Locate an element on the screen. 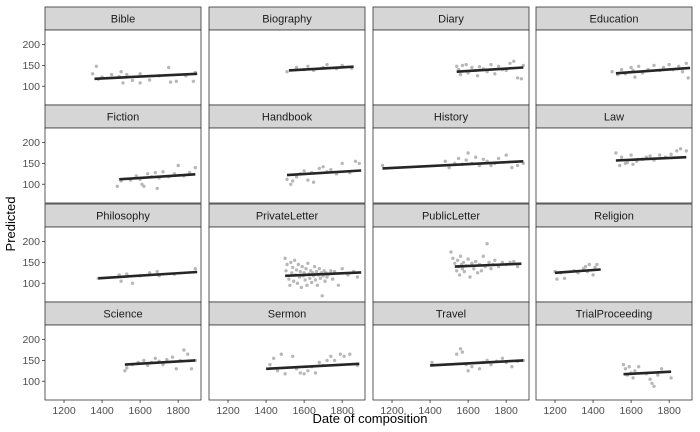 The image size is (700, 432). y-tick-label: 150 is located at coordinates (31, 66).